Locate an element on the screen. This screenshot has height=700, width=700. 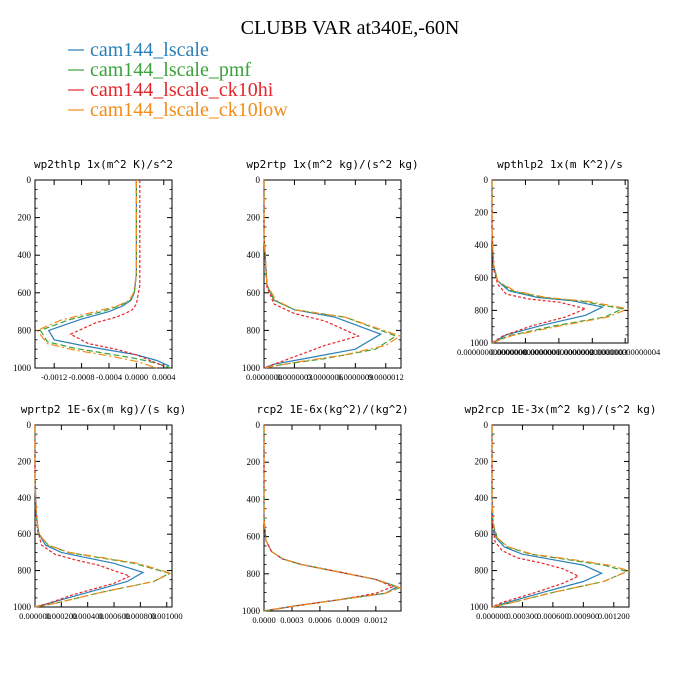
panel-title: wp2rcp 1E-3x(m^2 kg)/(s^2 kg) is located at coordinates (560, 409).